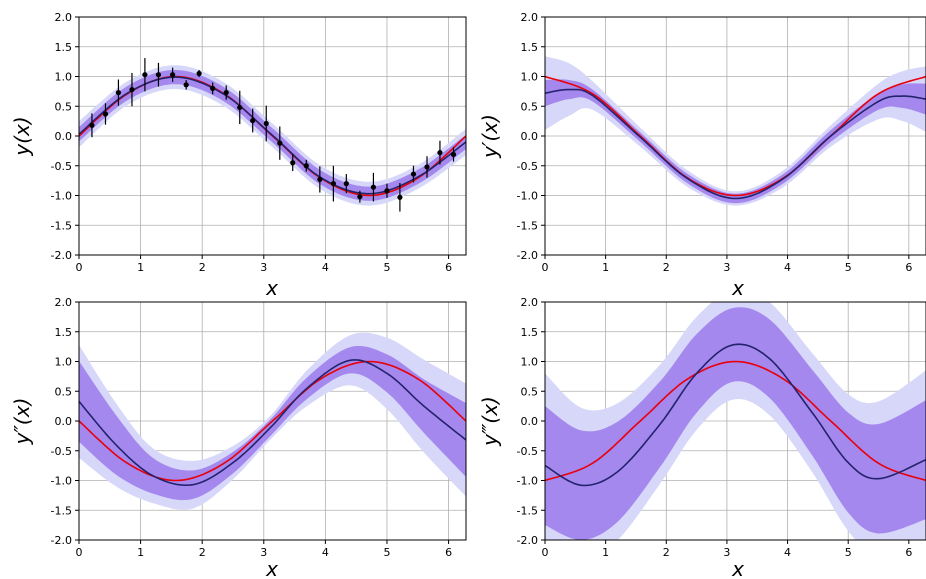 This screenshot has height=579, width=926. What do you see at coordinates (22, 422) in the screenshot?
I see `y-axis-label: y″(x)` at bounding box center [22, 422].